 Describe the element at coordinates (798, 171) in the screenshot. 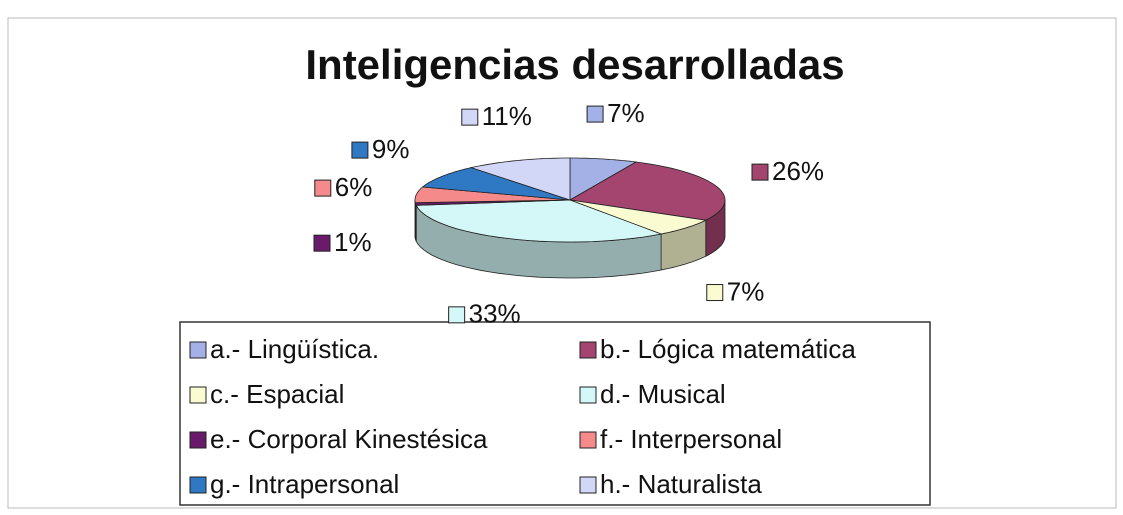

I see `data-label: 26%` at that location.